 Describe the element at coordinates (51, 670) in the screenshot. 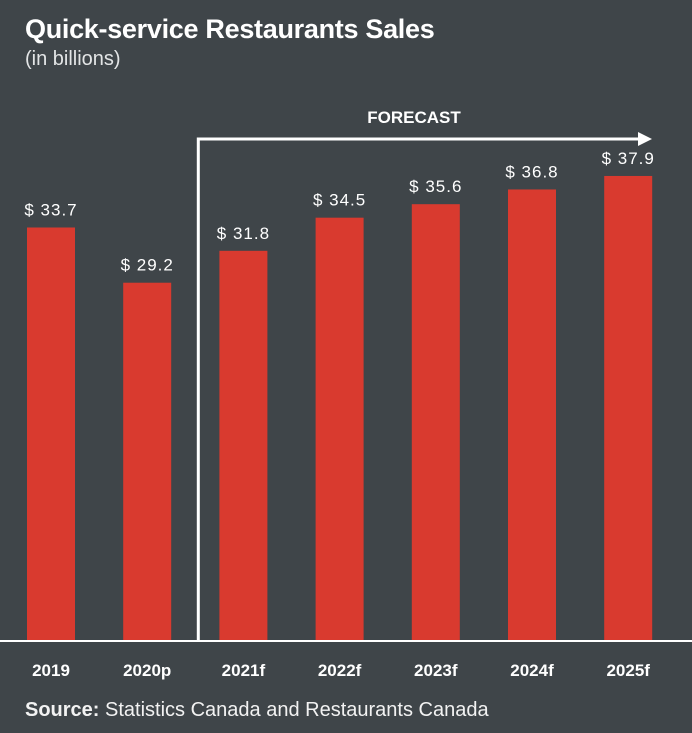

I see `x-tick-label-2019: 2019` at that location.